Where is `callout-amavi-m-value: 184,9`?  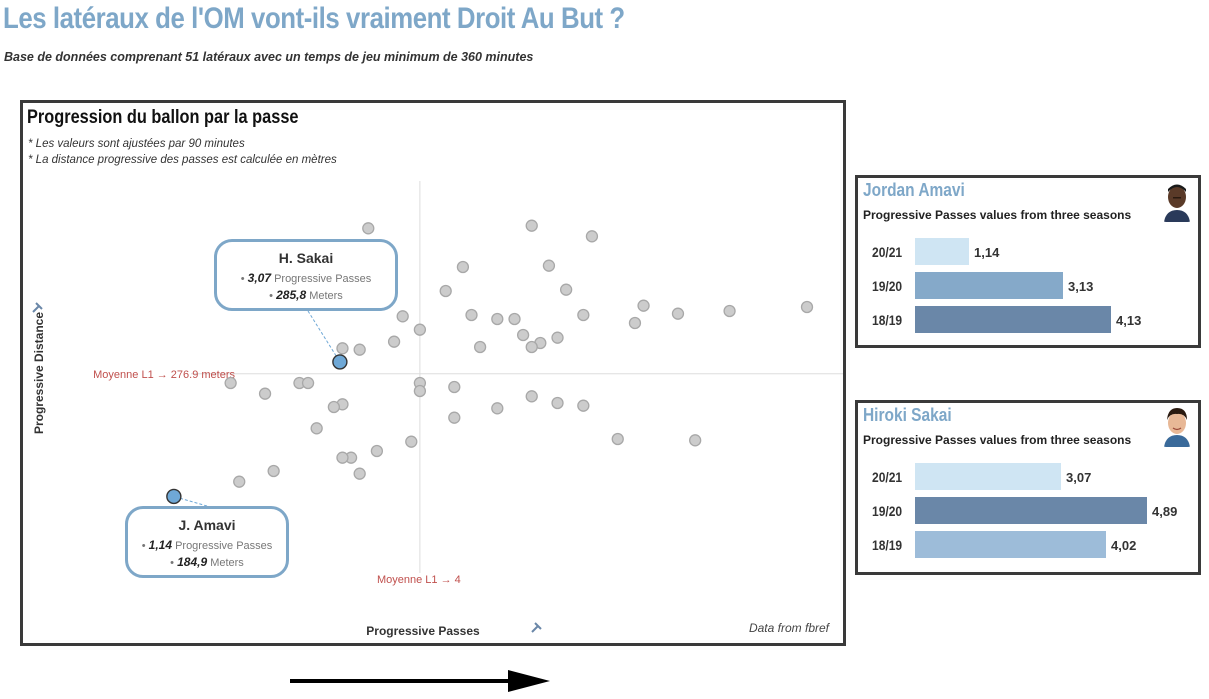 callout-amavi-m-value: 184,9 is located at coordinates (192, 562).